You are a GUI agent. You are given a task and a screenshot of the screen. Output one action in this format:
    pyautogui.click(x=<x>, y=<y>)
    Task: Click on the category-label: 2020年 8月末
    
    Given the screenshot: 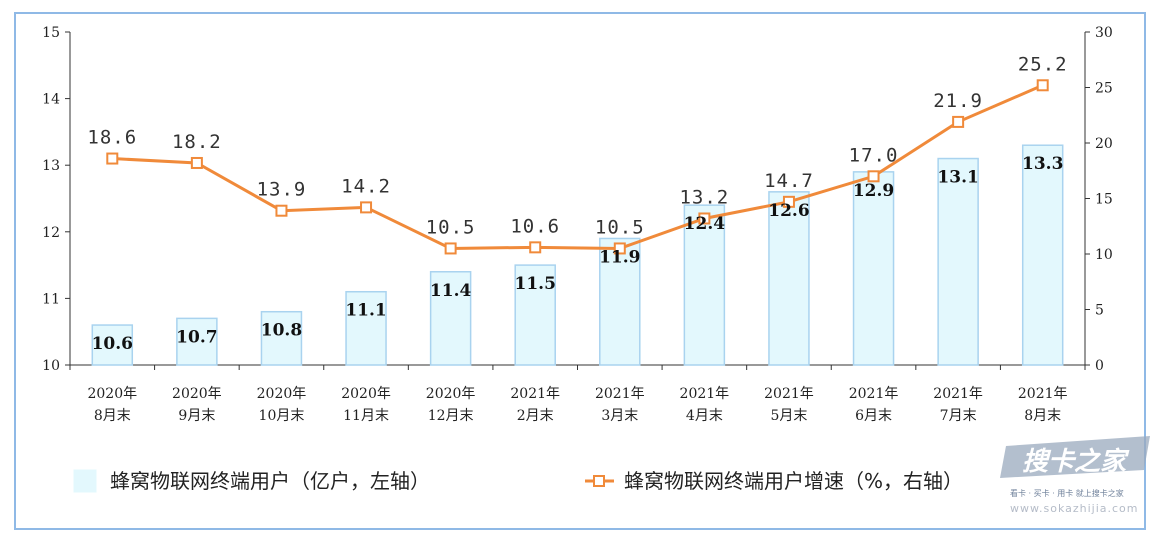 What is the action you would take?
    pyautogui.click(x=112, y=405)
    